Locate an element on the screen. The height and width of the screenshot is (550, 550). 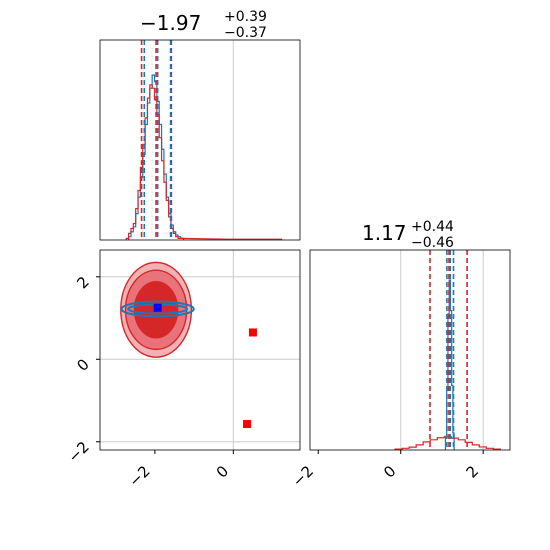
bottom-left-x-tick-labels: −2 0 is located at coordinates (179, 470).